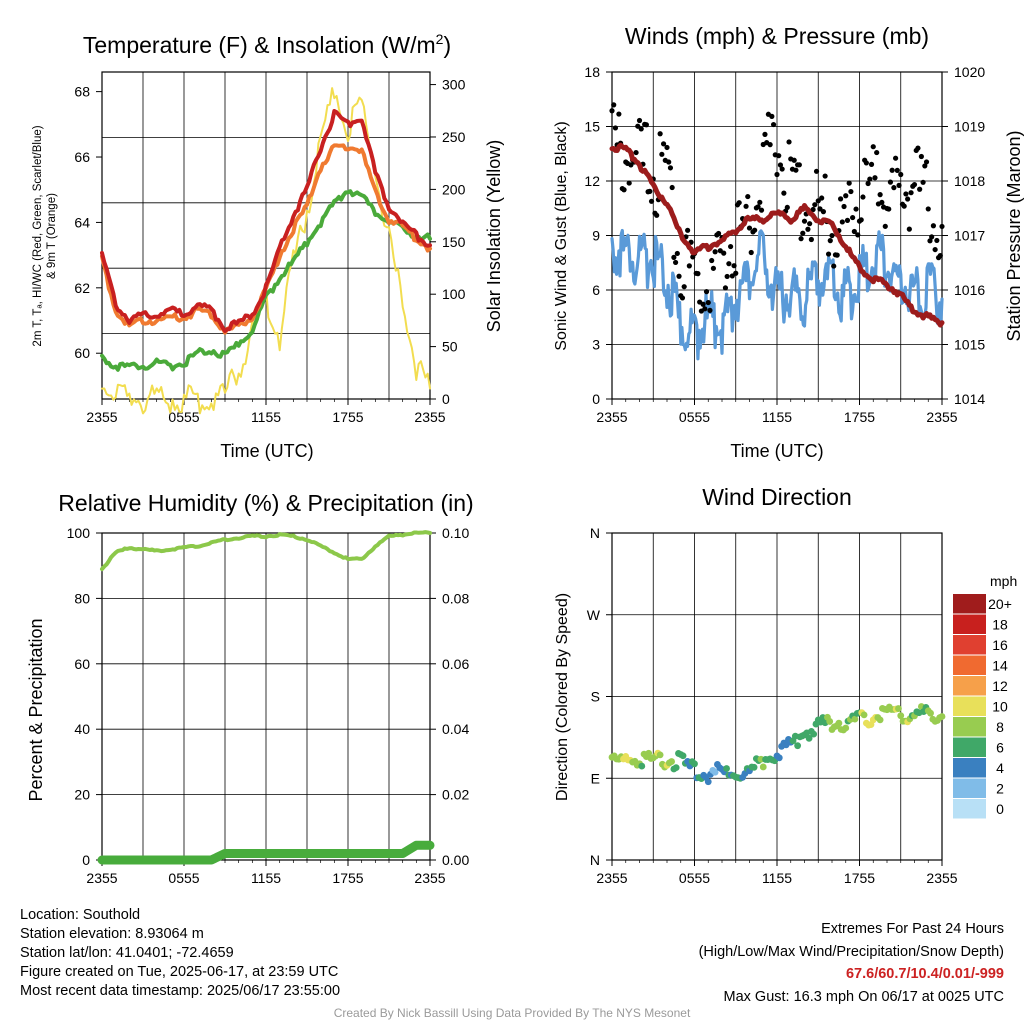  I want to click on rh-y2tick-label: 0.00, so click(455, 860).